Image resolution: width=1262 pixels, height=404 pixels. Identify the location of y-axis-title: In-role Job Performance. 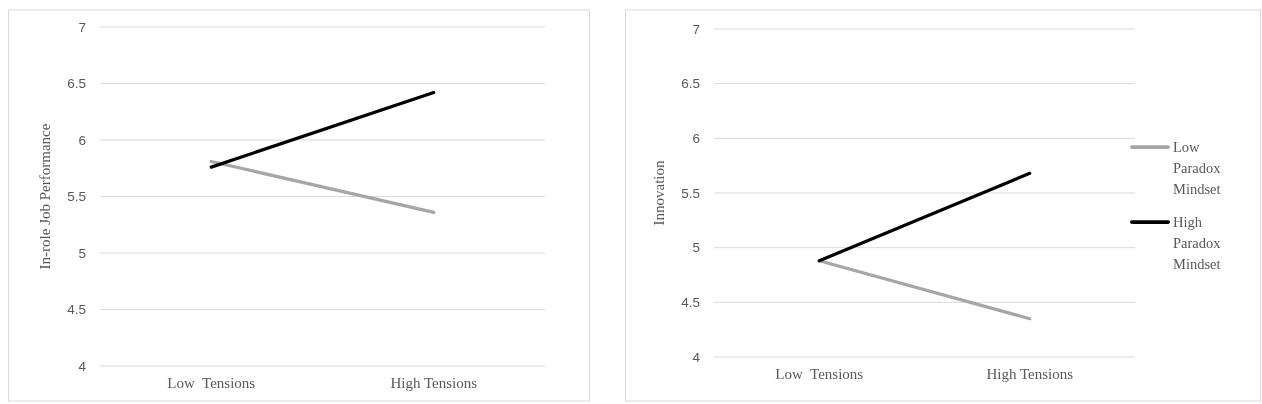
(45, 196).